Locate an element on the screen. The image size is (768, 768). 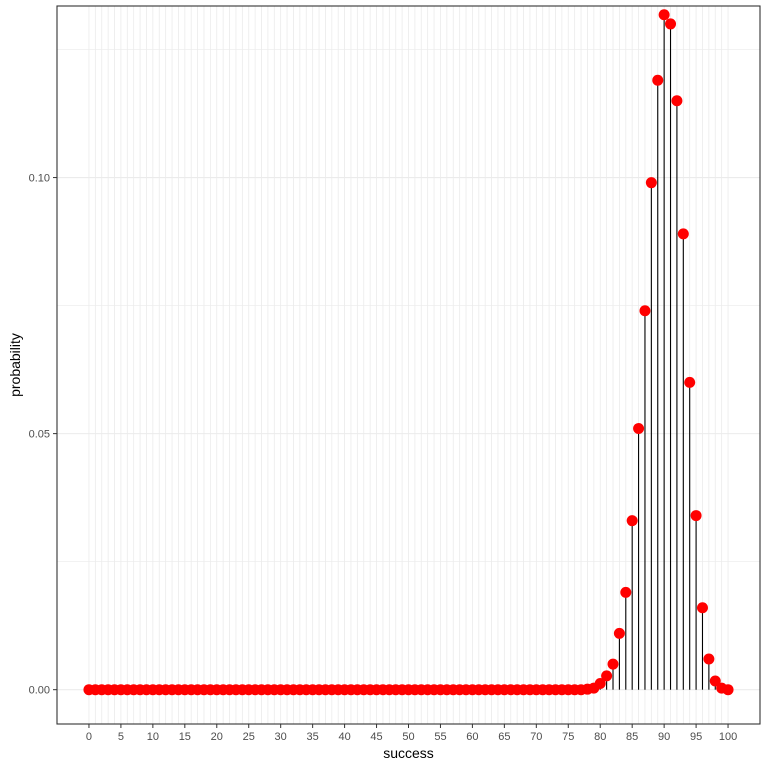
x-tick-label: 20 is located at coordinates (217, 737).